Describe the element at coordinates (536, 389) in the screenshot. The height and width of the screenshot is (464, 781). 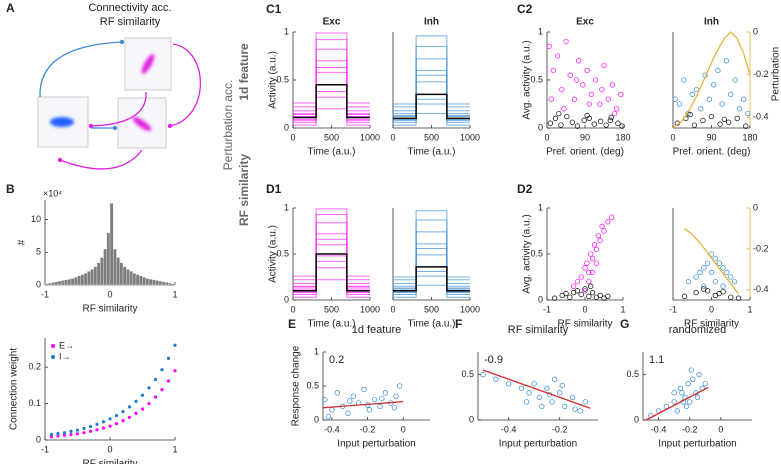
I see `line` at that location.